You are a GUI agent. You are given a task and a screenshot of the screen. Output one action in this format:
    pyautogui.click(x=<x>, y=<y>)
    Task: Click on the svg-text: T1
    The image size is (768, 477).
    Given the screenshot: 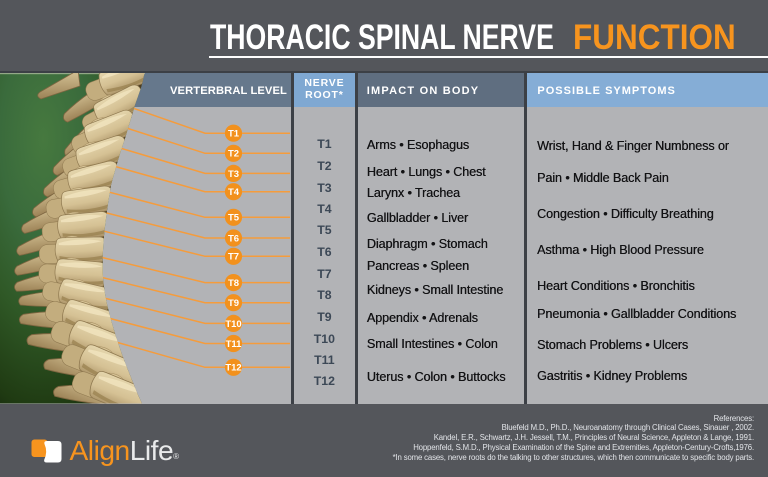 What is the action you would take?
    pyautogui.click(x=234, y=134)
    